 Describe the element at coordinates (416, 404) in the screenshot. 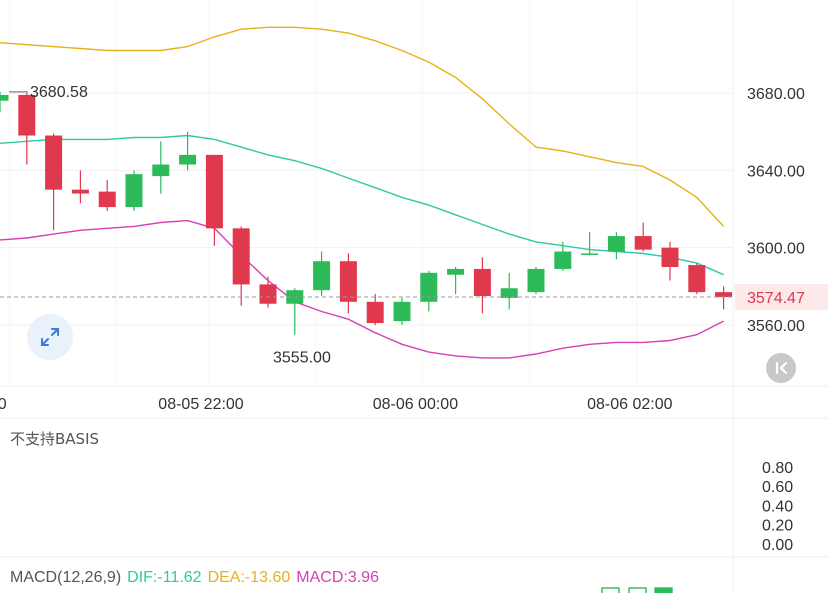

I see `time-tick-label: 08-06 00:00` at that location.